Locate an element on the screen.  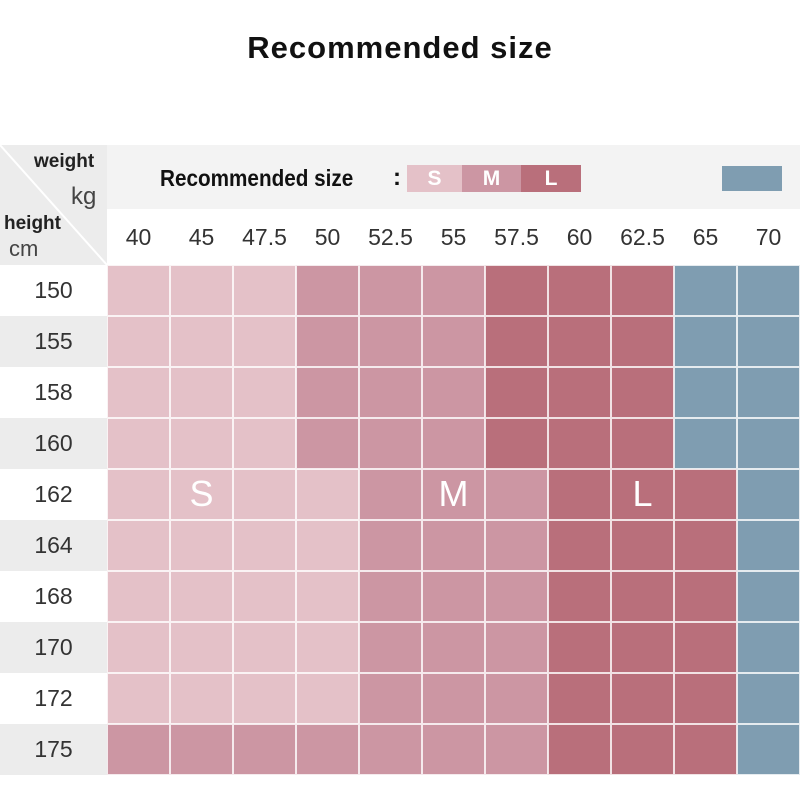
cell-150-70-X is located at coordinates (768, 290).